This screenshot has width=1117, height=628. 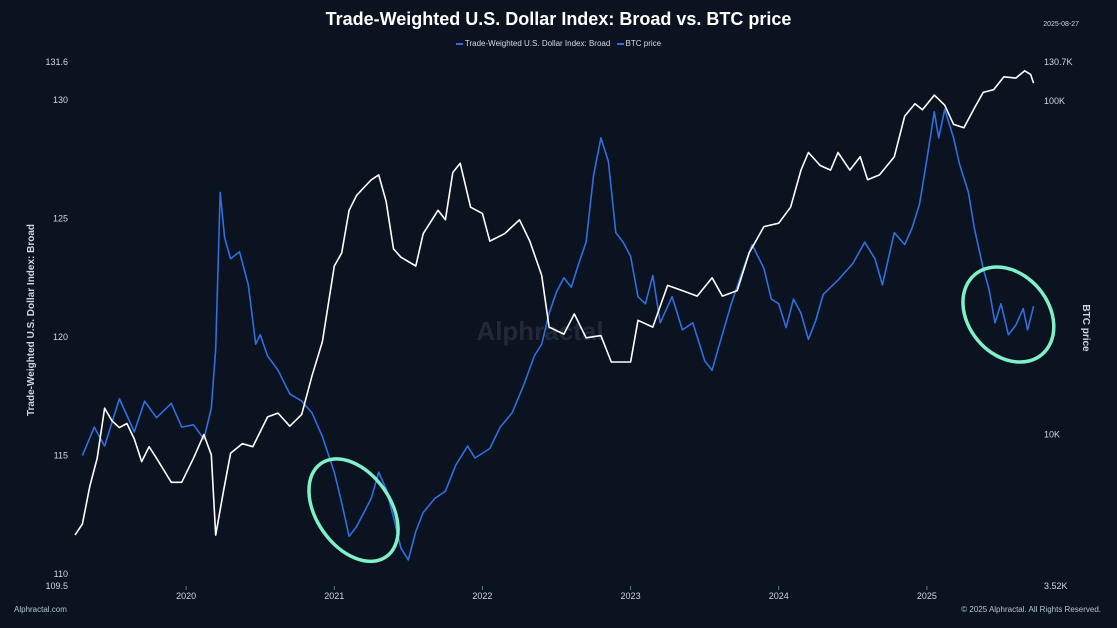 I want to click on y-left-tick-label: 120, so click(x=60, y=337).